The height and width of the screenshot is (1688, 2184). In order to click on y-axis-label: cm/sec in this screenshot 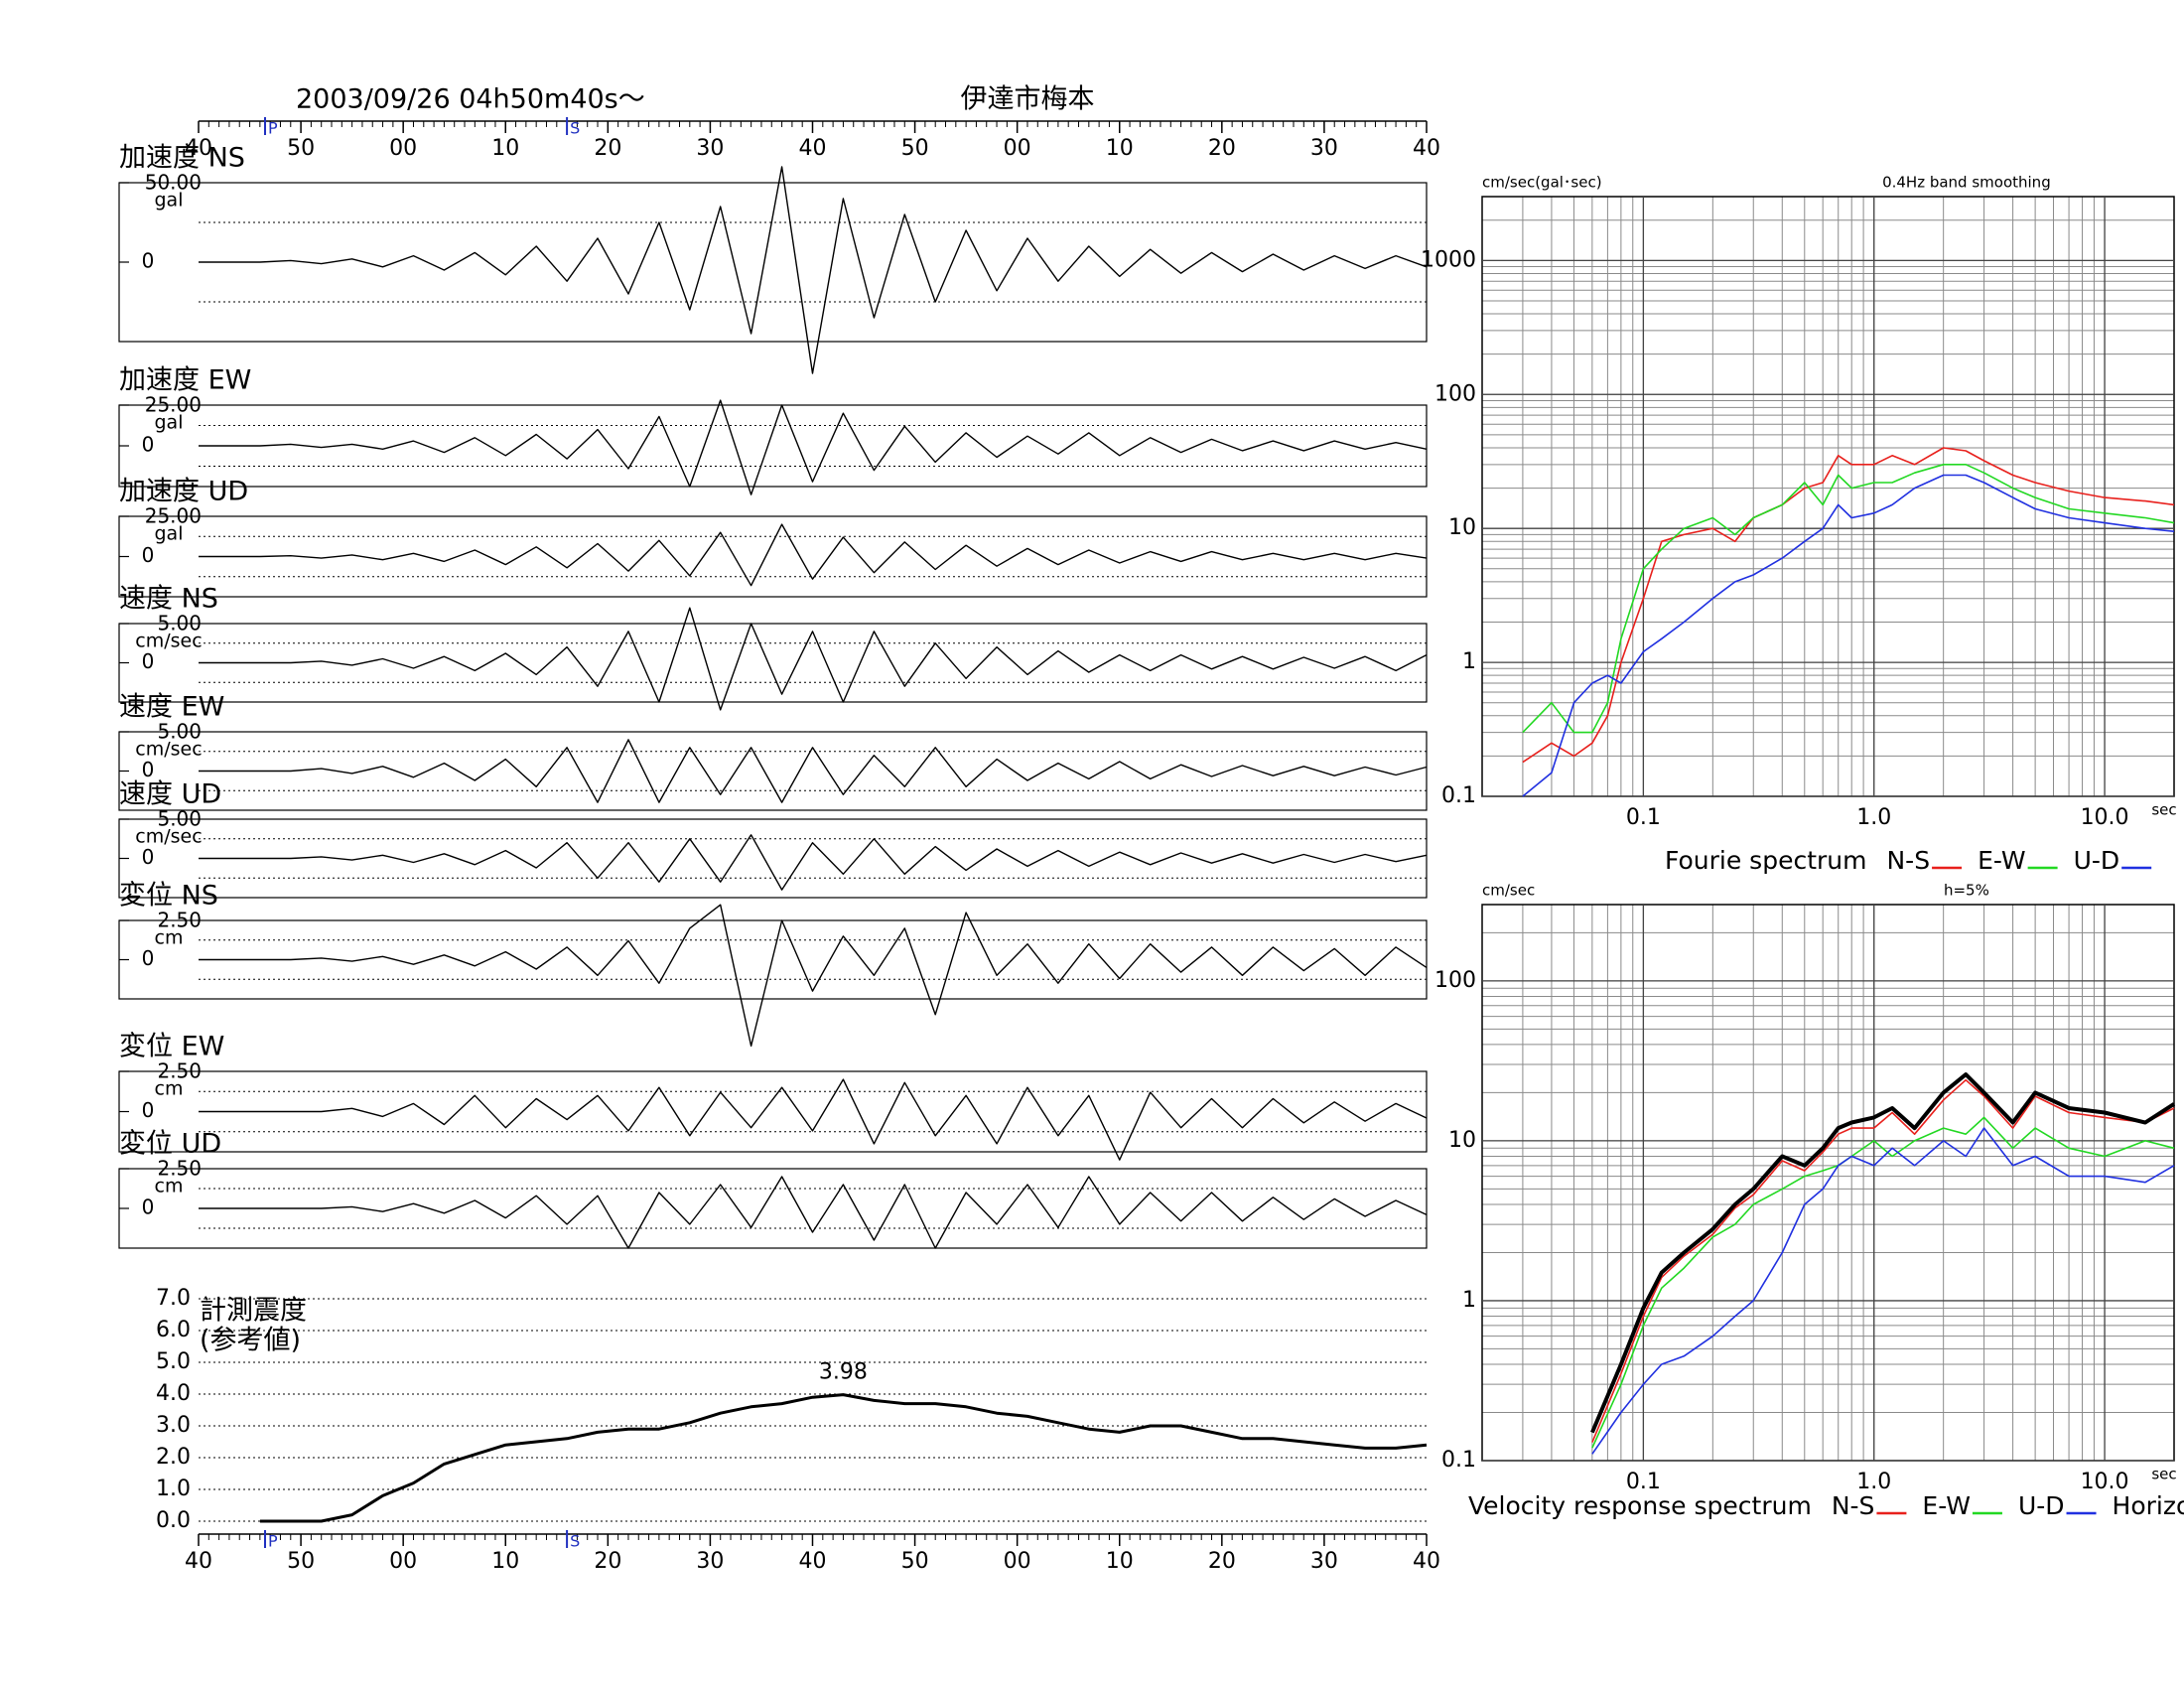, I will do `click(1508, 891)`.